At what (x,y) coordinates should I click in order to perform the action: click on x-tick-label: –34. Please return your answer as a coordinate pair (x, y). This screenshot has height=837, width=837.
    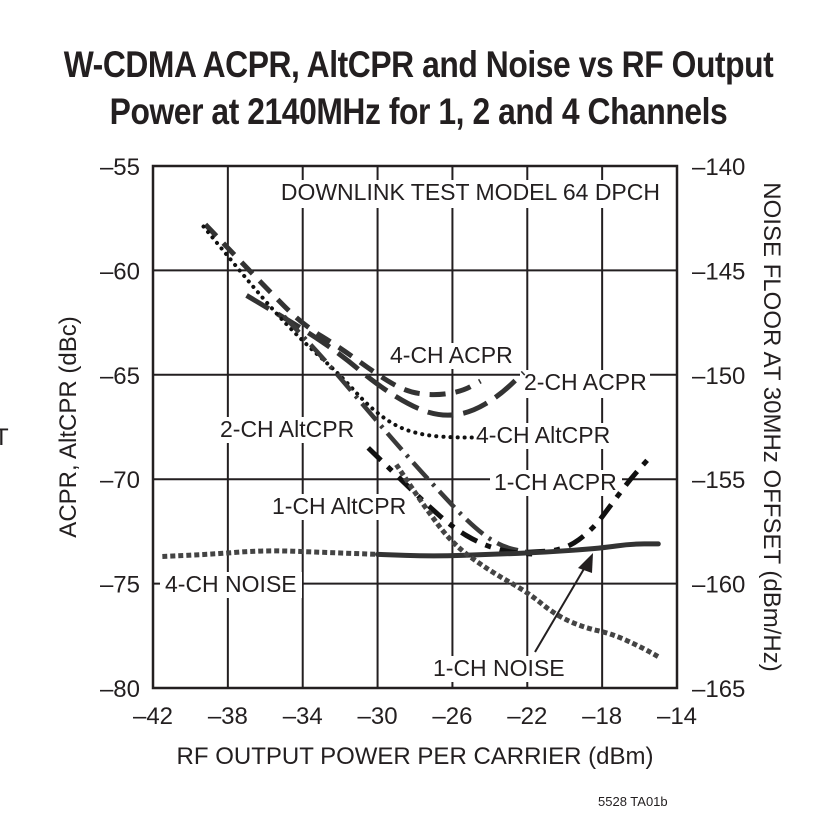
    Looking at the image, I should click on (303, 716).